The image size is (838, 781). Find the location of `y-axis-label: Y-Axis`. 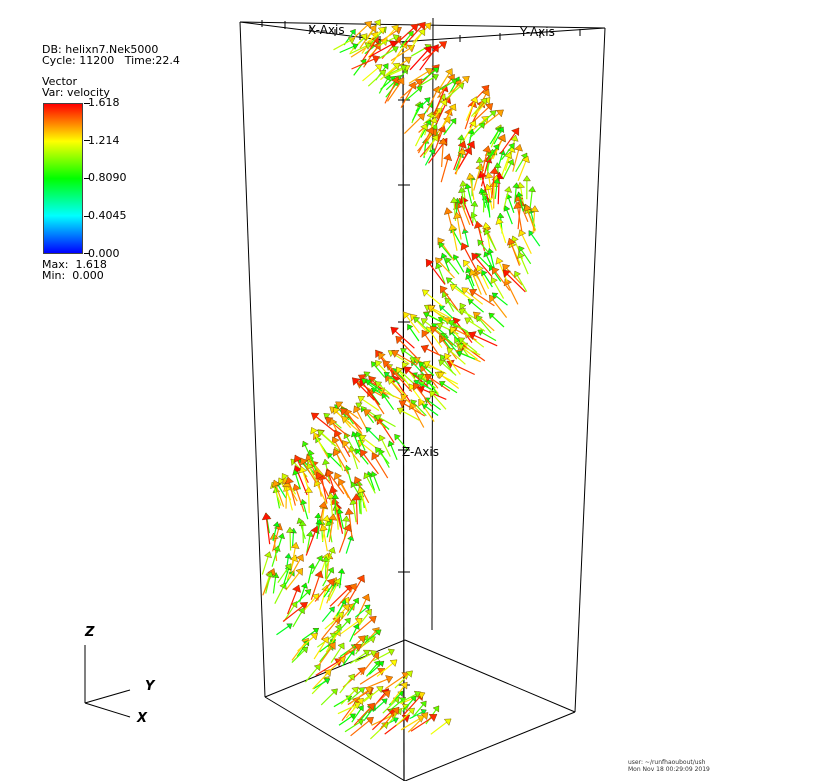

y-axis-label: Y-Axis is located at coordinates (537, 32).